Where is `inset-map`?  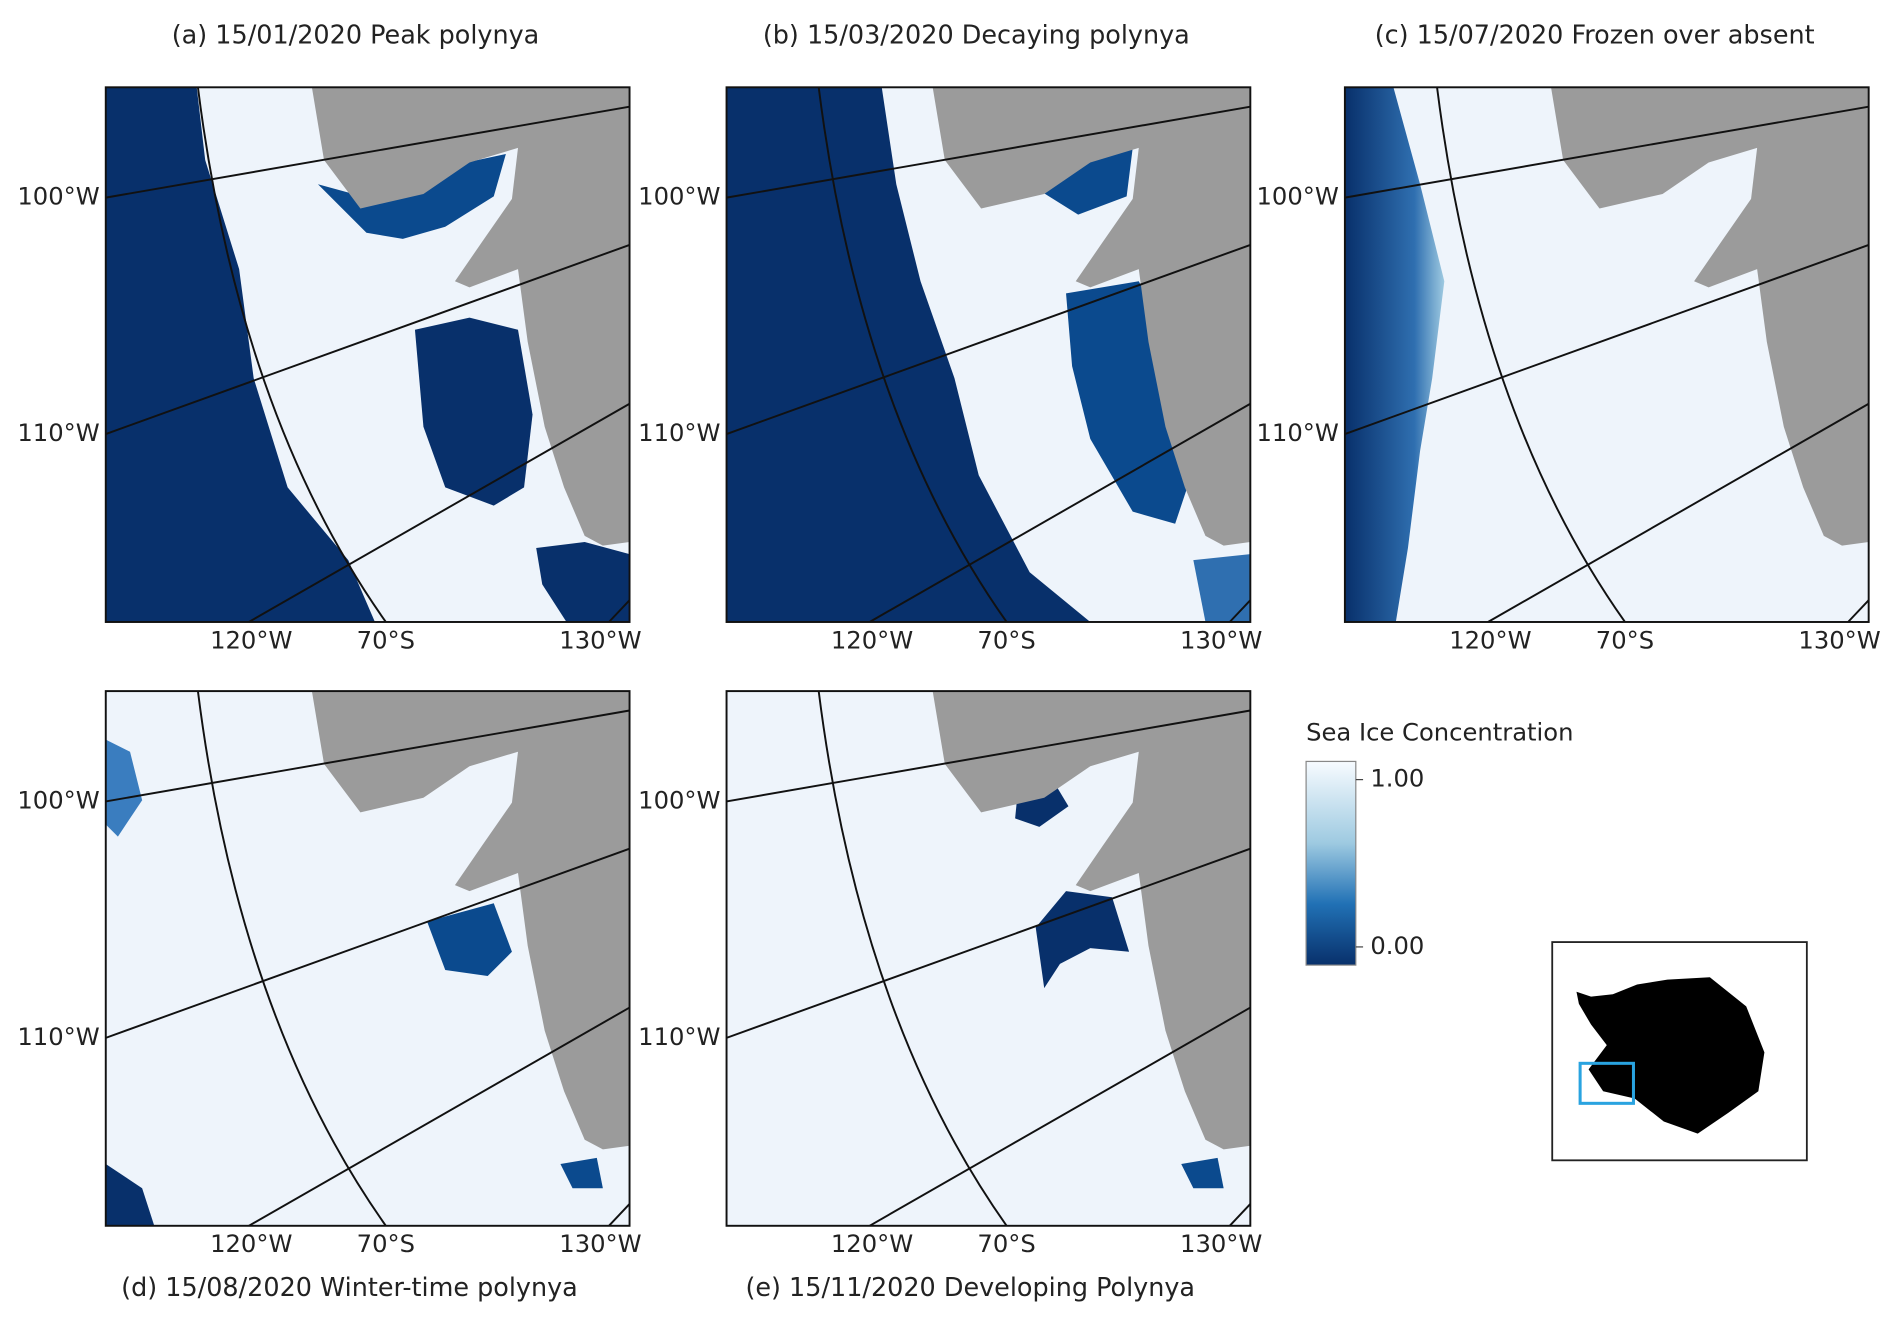 inset-map is located at coordinates (1679, 1051).